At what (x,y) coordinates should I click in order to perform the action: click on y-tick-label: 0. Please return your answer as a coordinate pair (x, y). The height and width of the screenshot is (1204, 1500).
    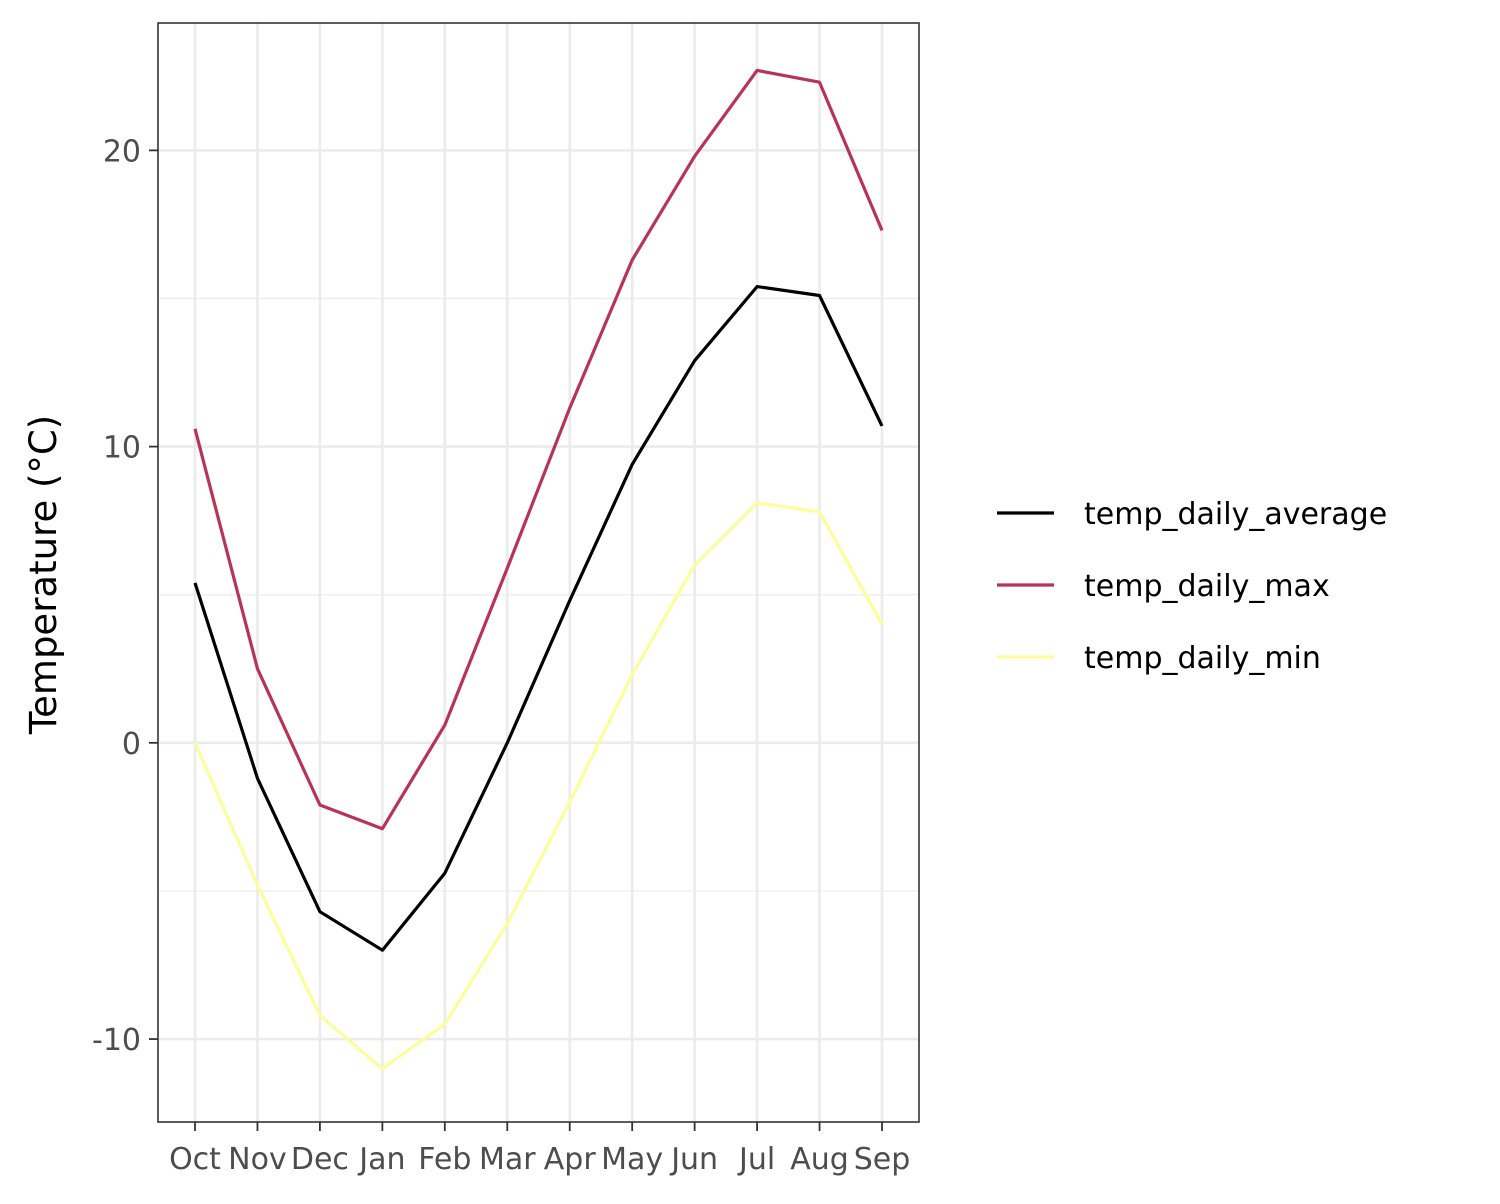
    Looking at the image, I should click on (131, 744).